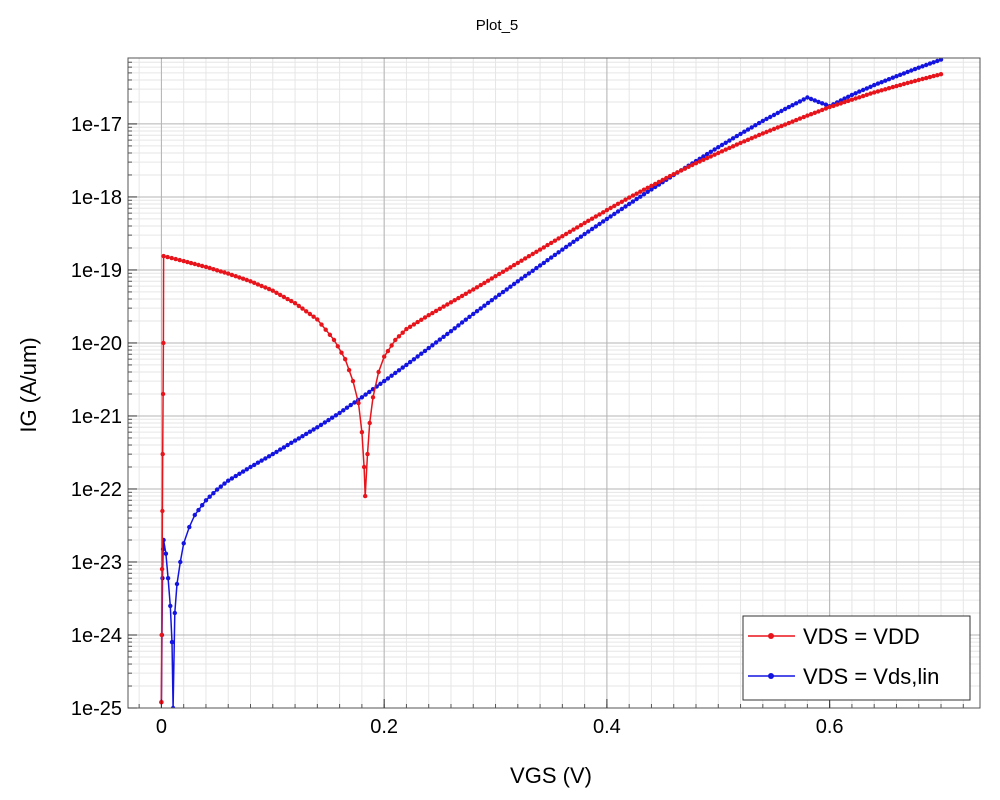  I want to click on x-tick-label: 0.6, so click(830, 727).